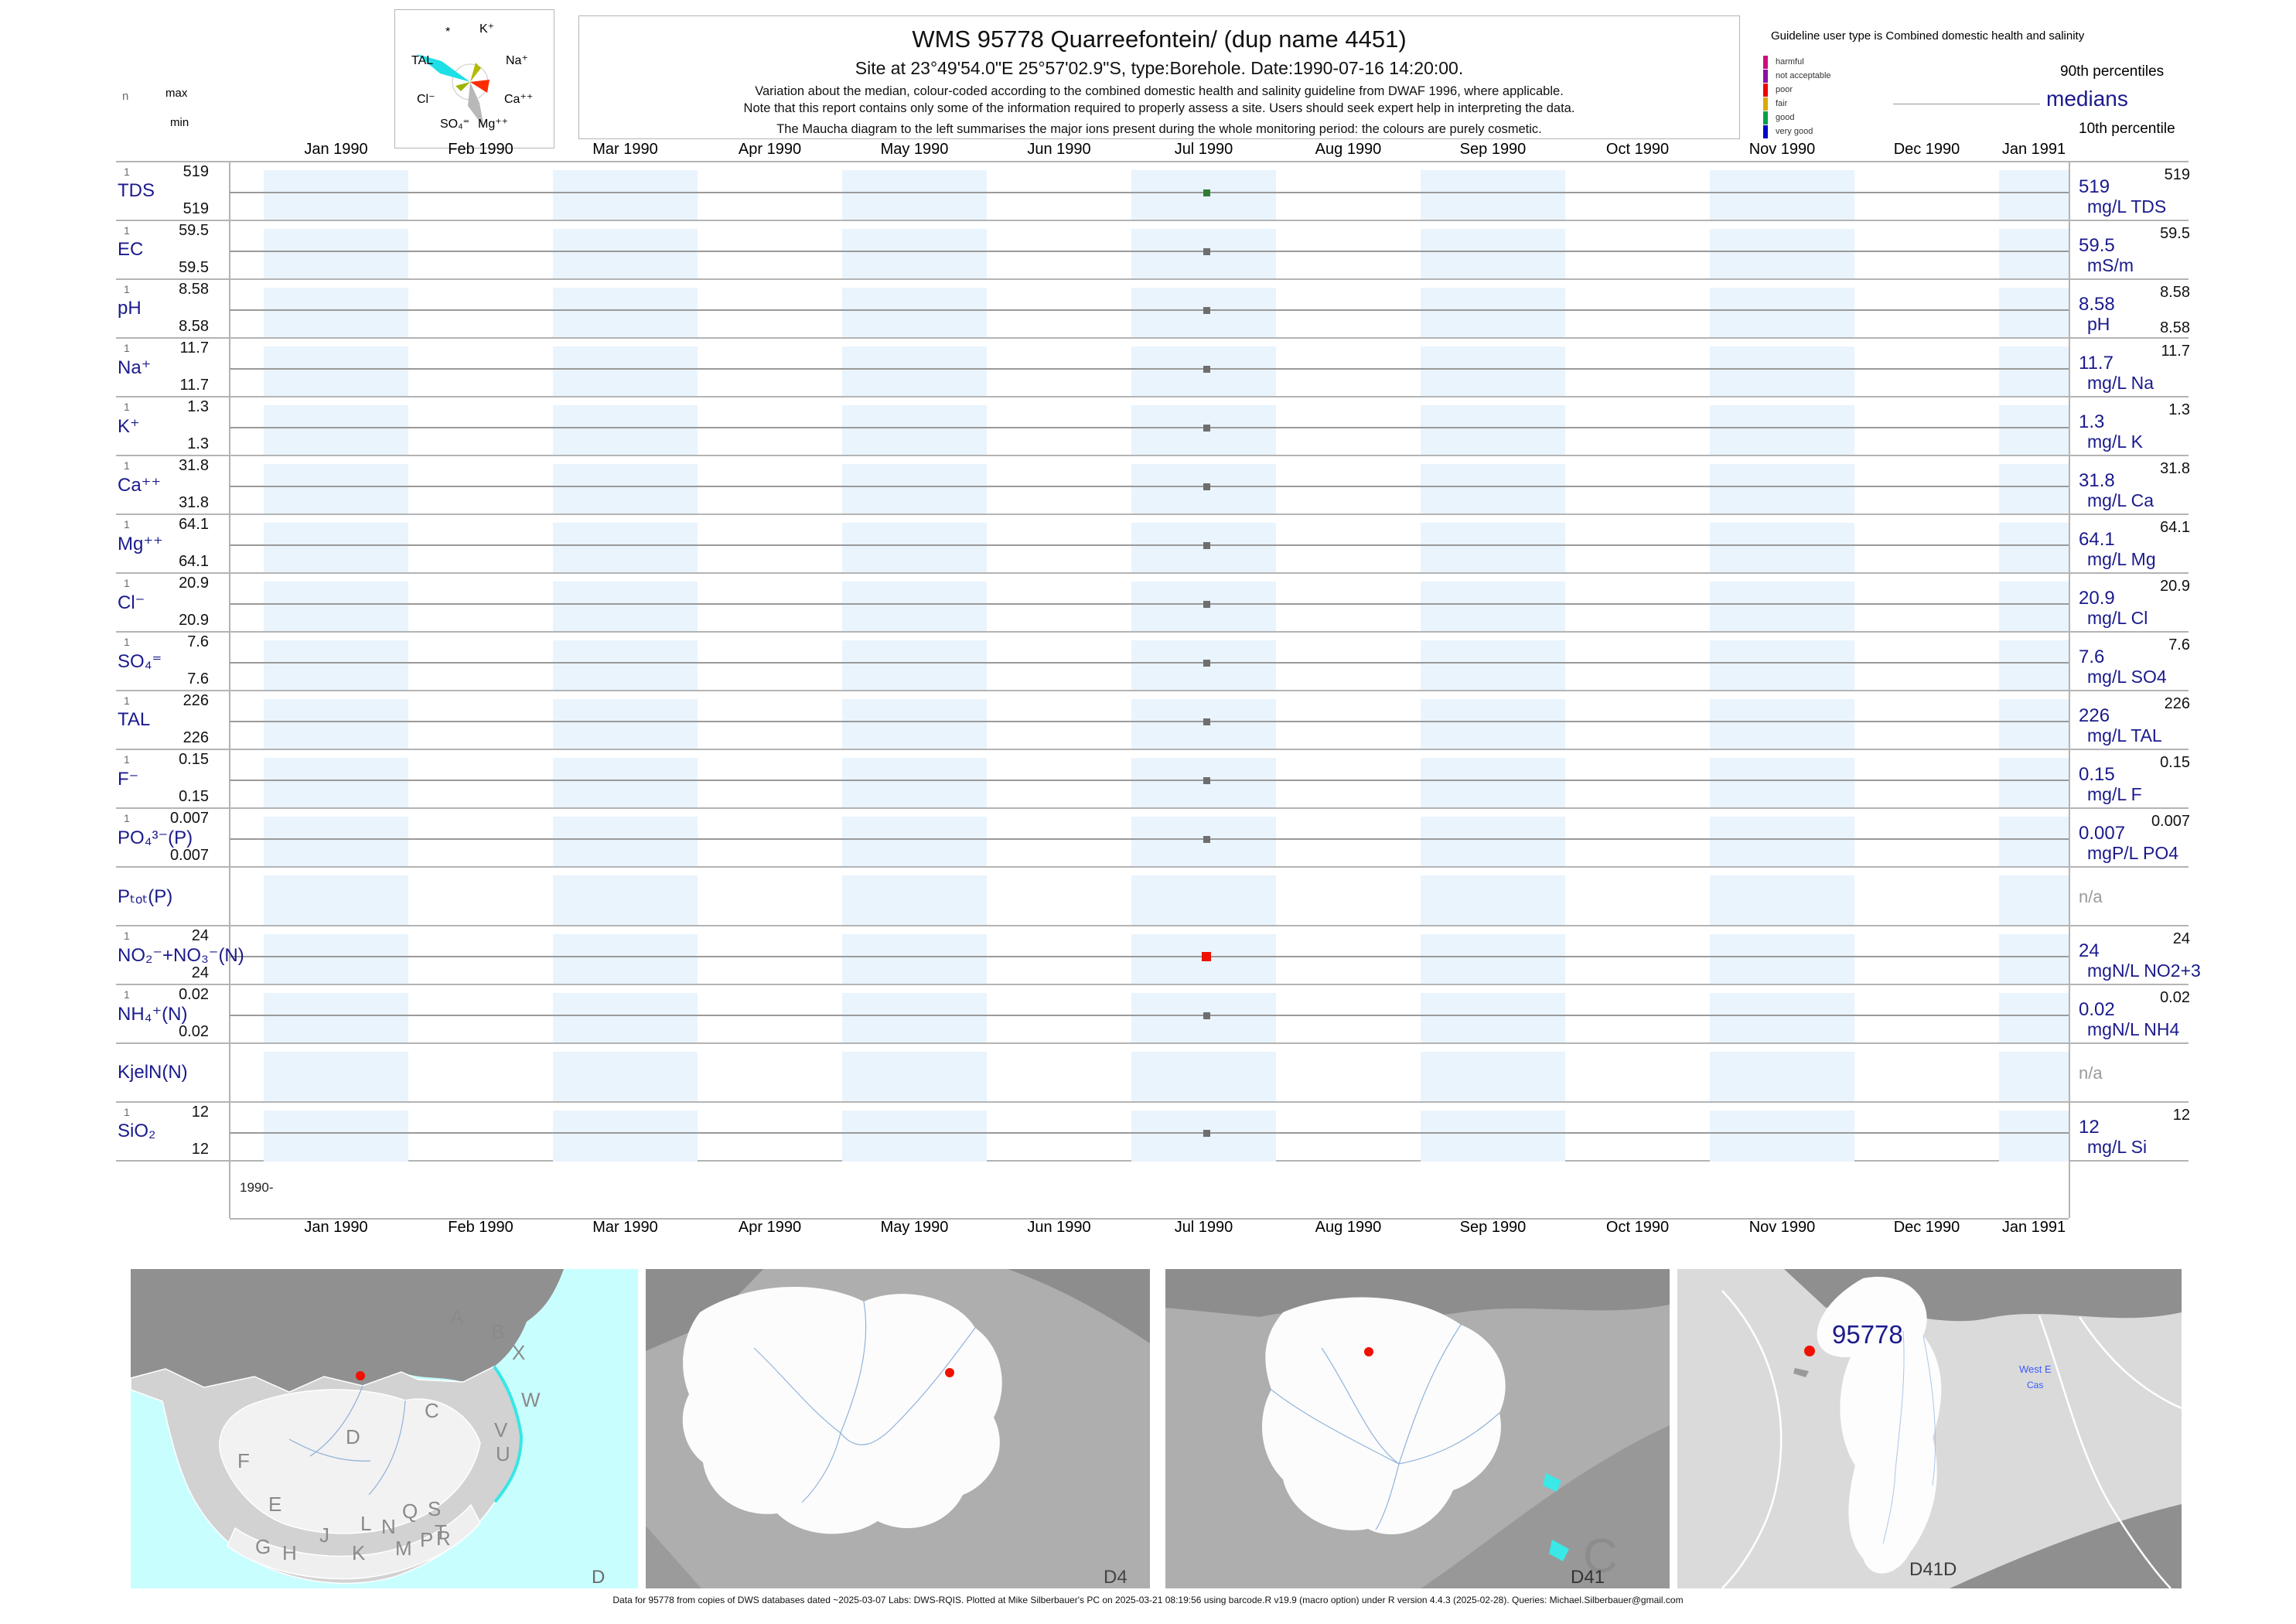 This screenshot has height=1624, width=2296. Describe the element at coordinates (2033, 1227) in the screenshot. I see `month-label-bottom: Jan 1991` at that location.